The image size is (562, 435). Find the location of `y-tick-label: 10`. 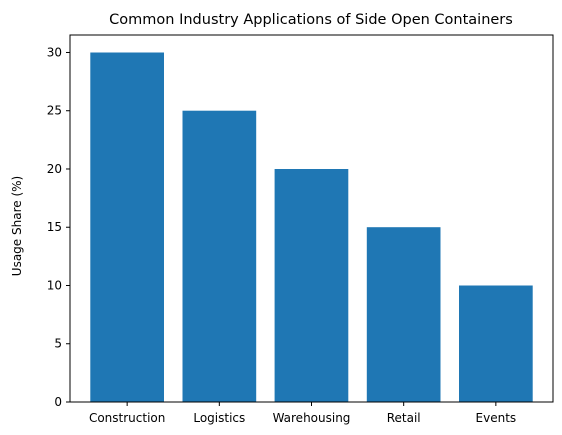

y-tick-label: 10 is located at coordinates (54, 285).